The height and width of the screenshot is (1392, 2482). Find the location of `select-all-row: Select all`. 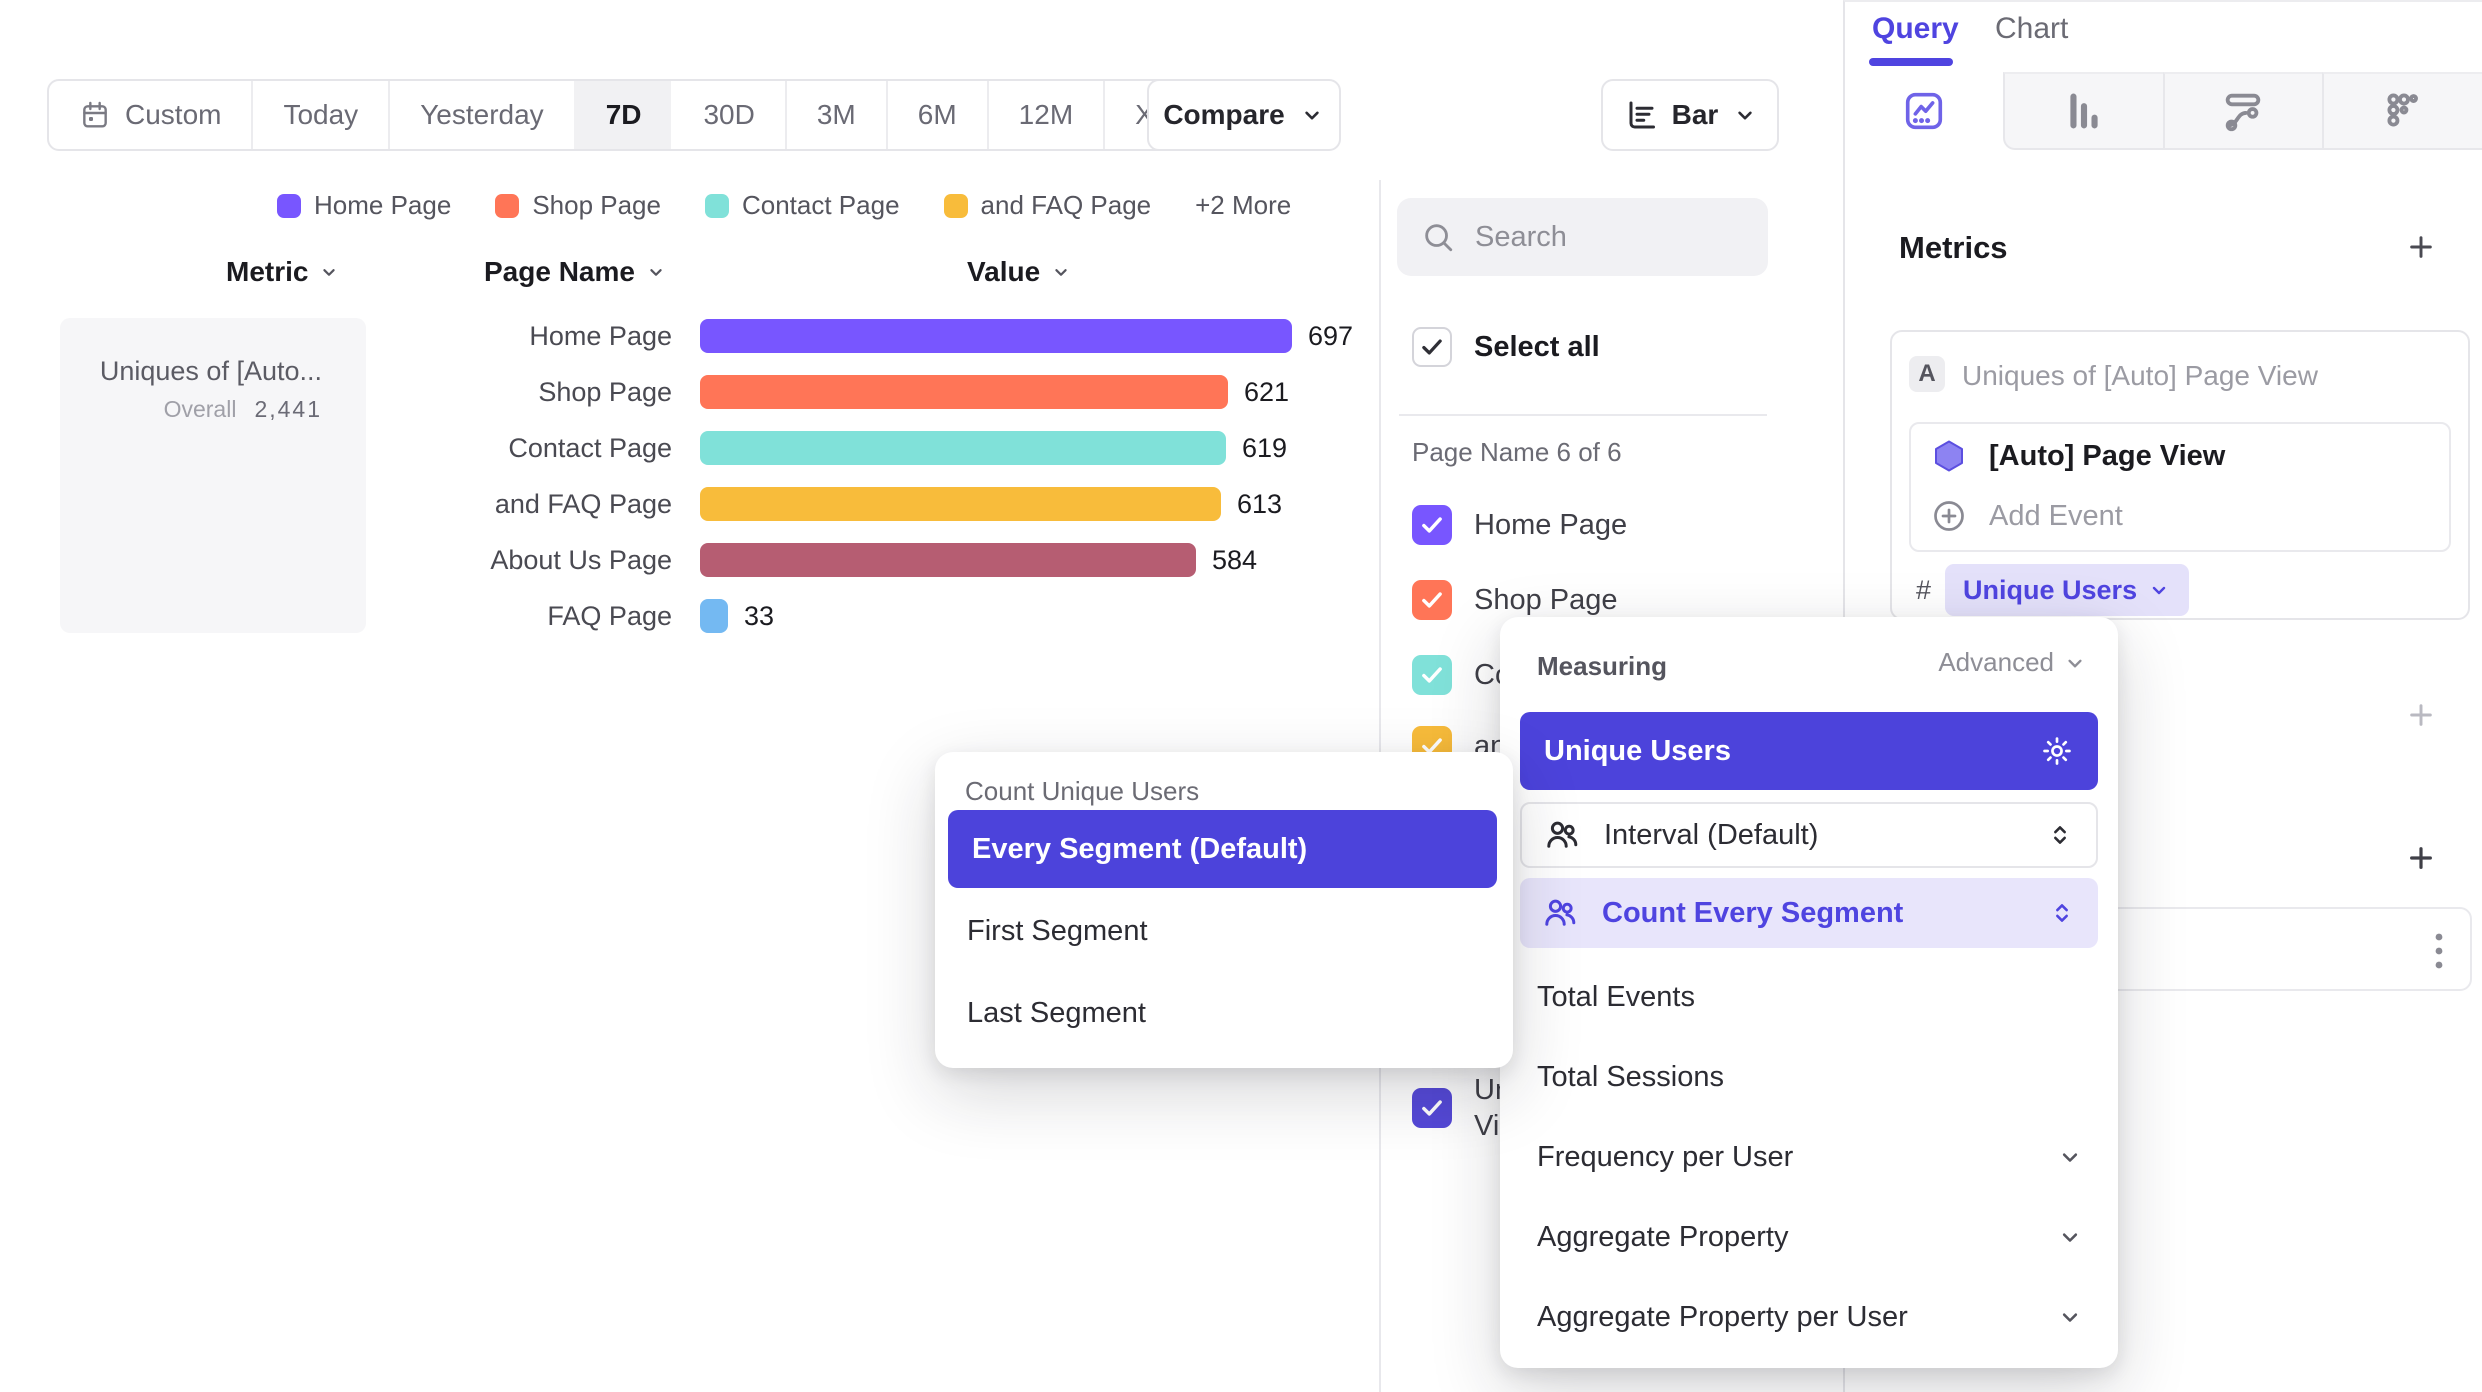

select-all-row: Select all is located at coordinates (1506, 347).